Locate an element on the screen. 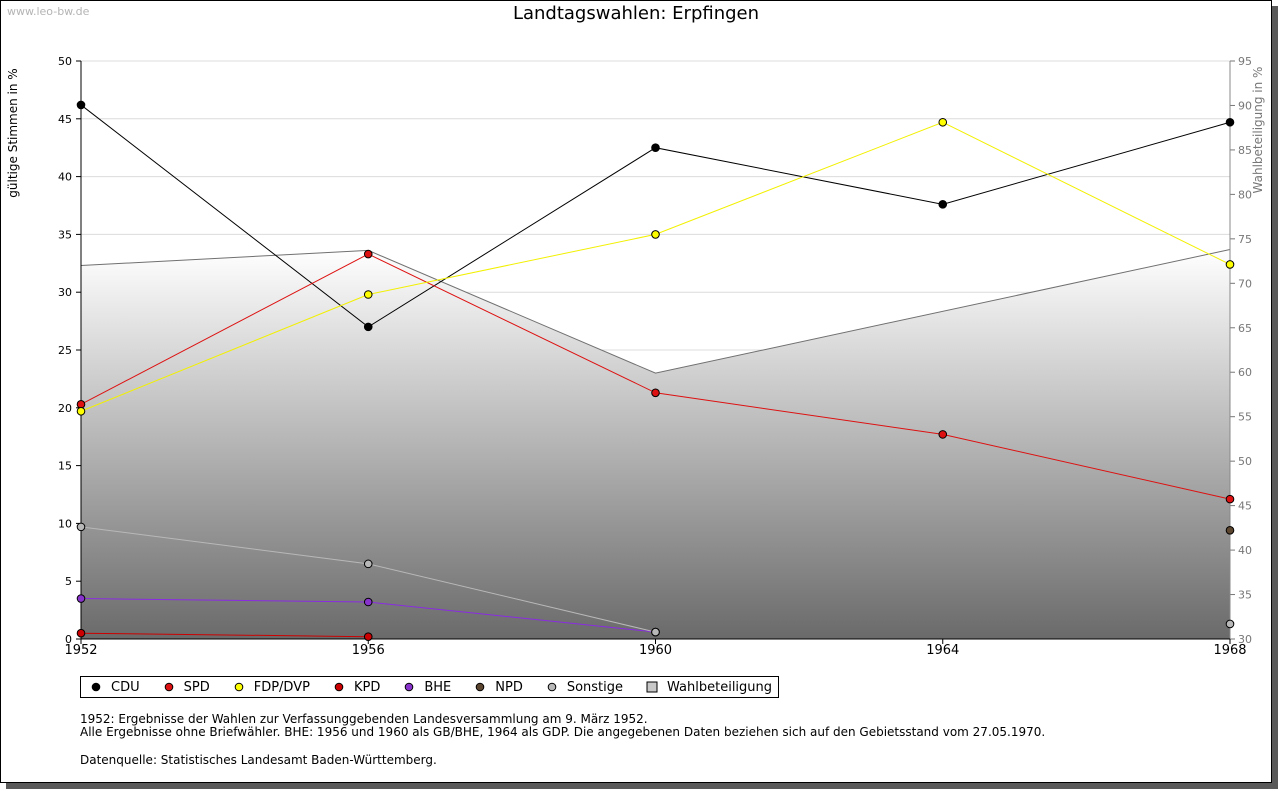 The width and height of the screenshot is (1280, 791). square-icon is located at coordinates (652, 687).